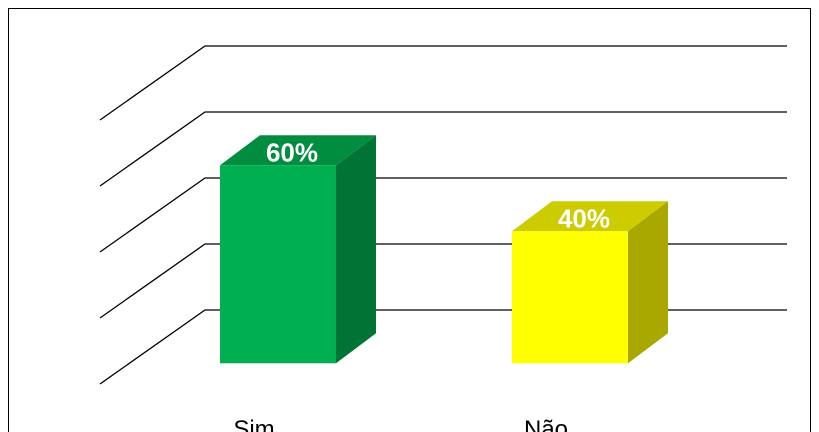  Describe the element at coordinates (584, 218) in the screenshot. I see `data-label: 40%` at that location.